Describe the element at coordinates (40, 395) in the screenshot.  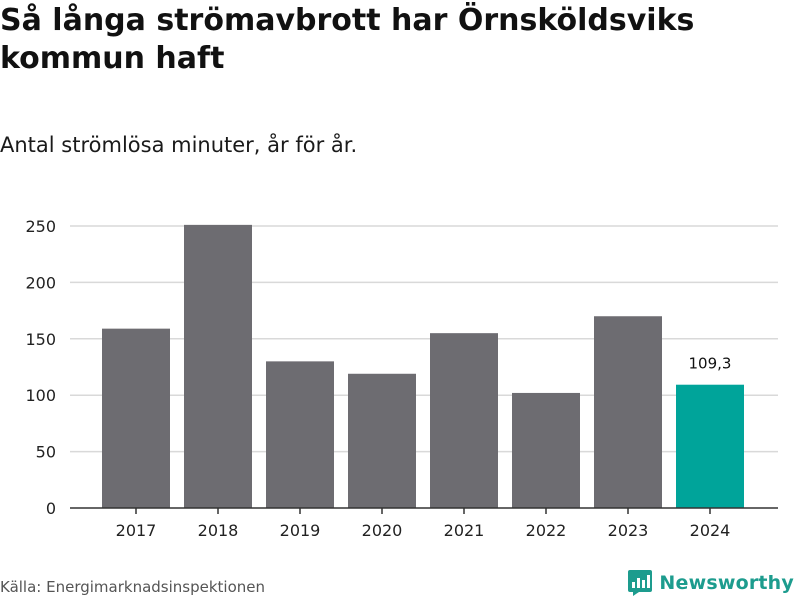
I see `y-tick-label: 100` at that location.